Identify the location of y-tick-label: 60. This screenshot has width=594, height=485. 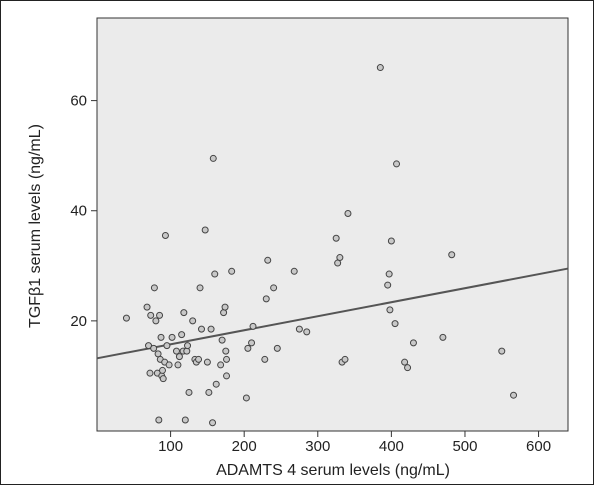
(78, 101).